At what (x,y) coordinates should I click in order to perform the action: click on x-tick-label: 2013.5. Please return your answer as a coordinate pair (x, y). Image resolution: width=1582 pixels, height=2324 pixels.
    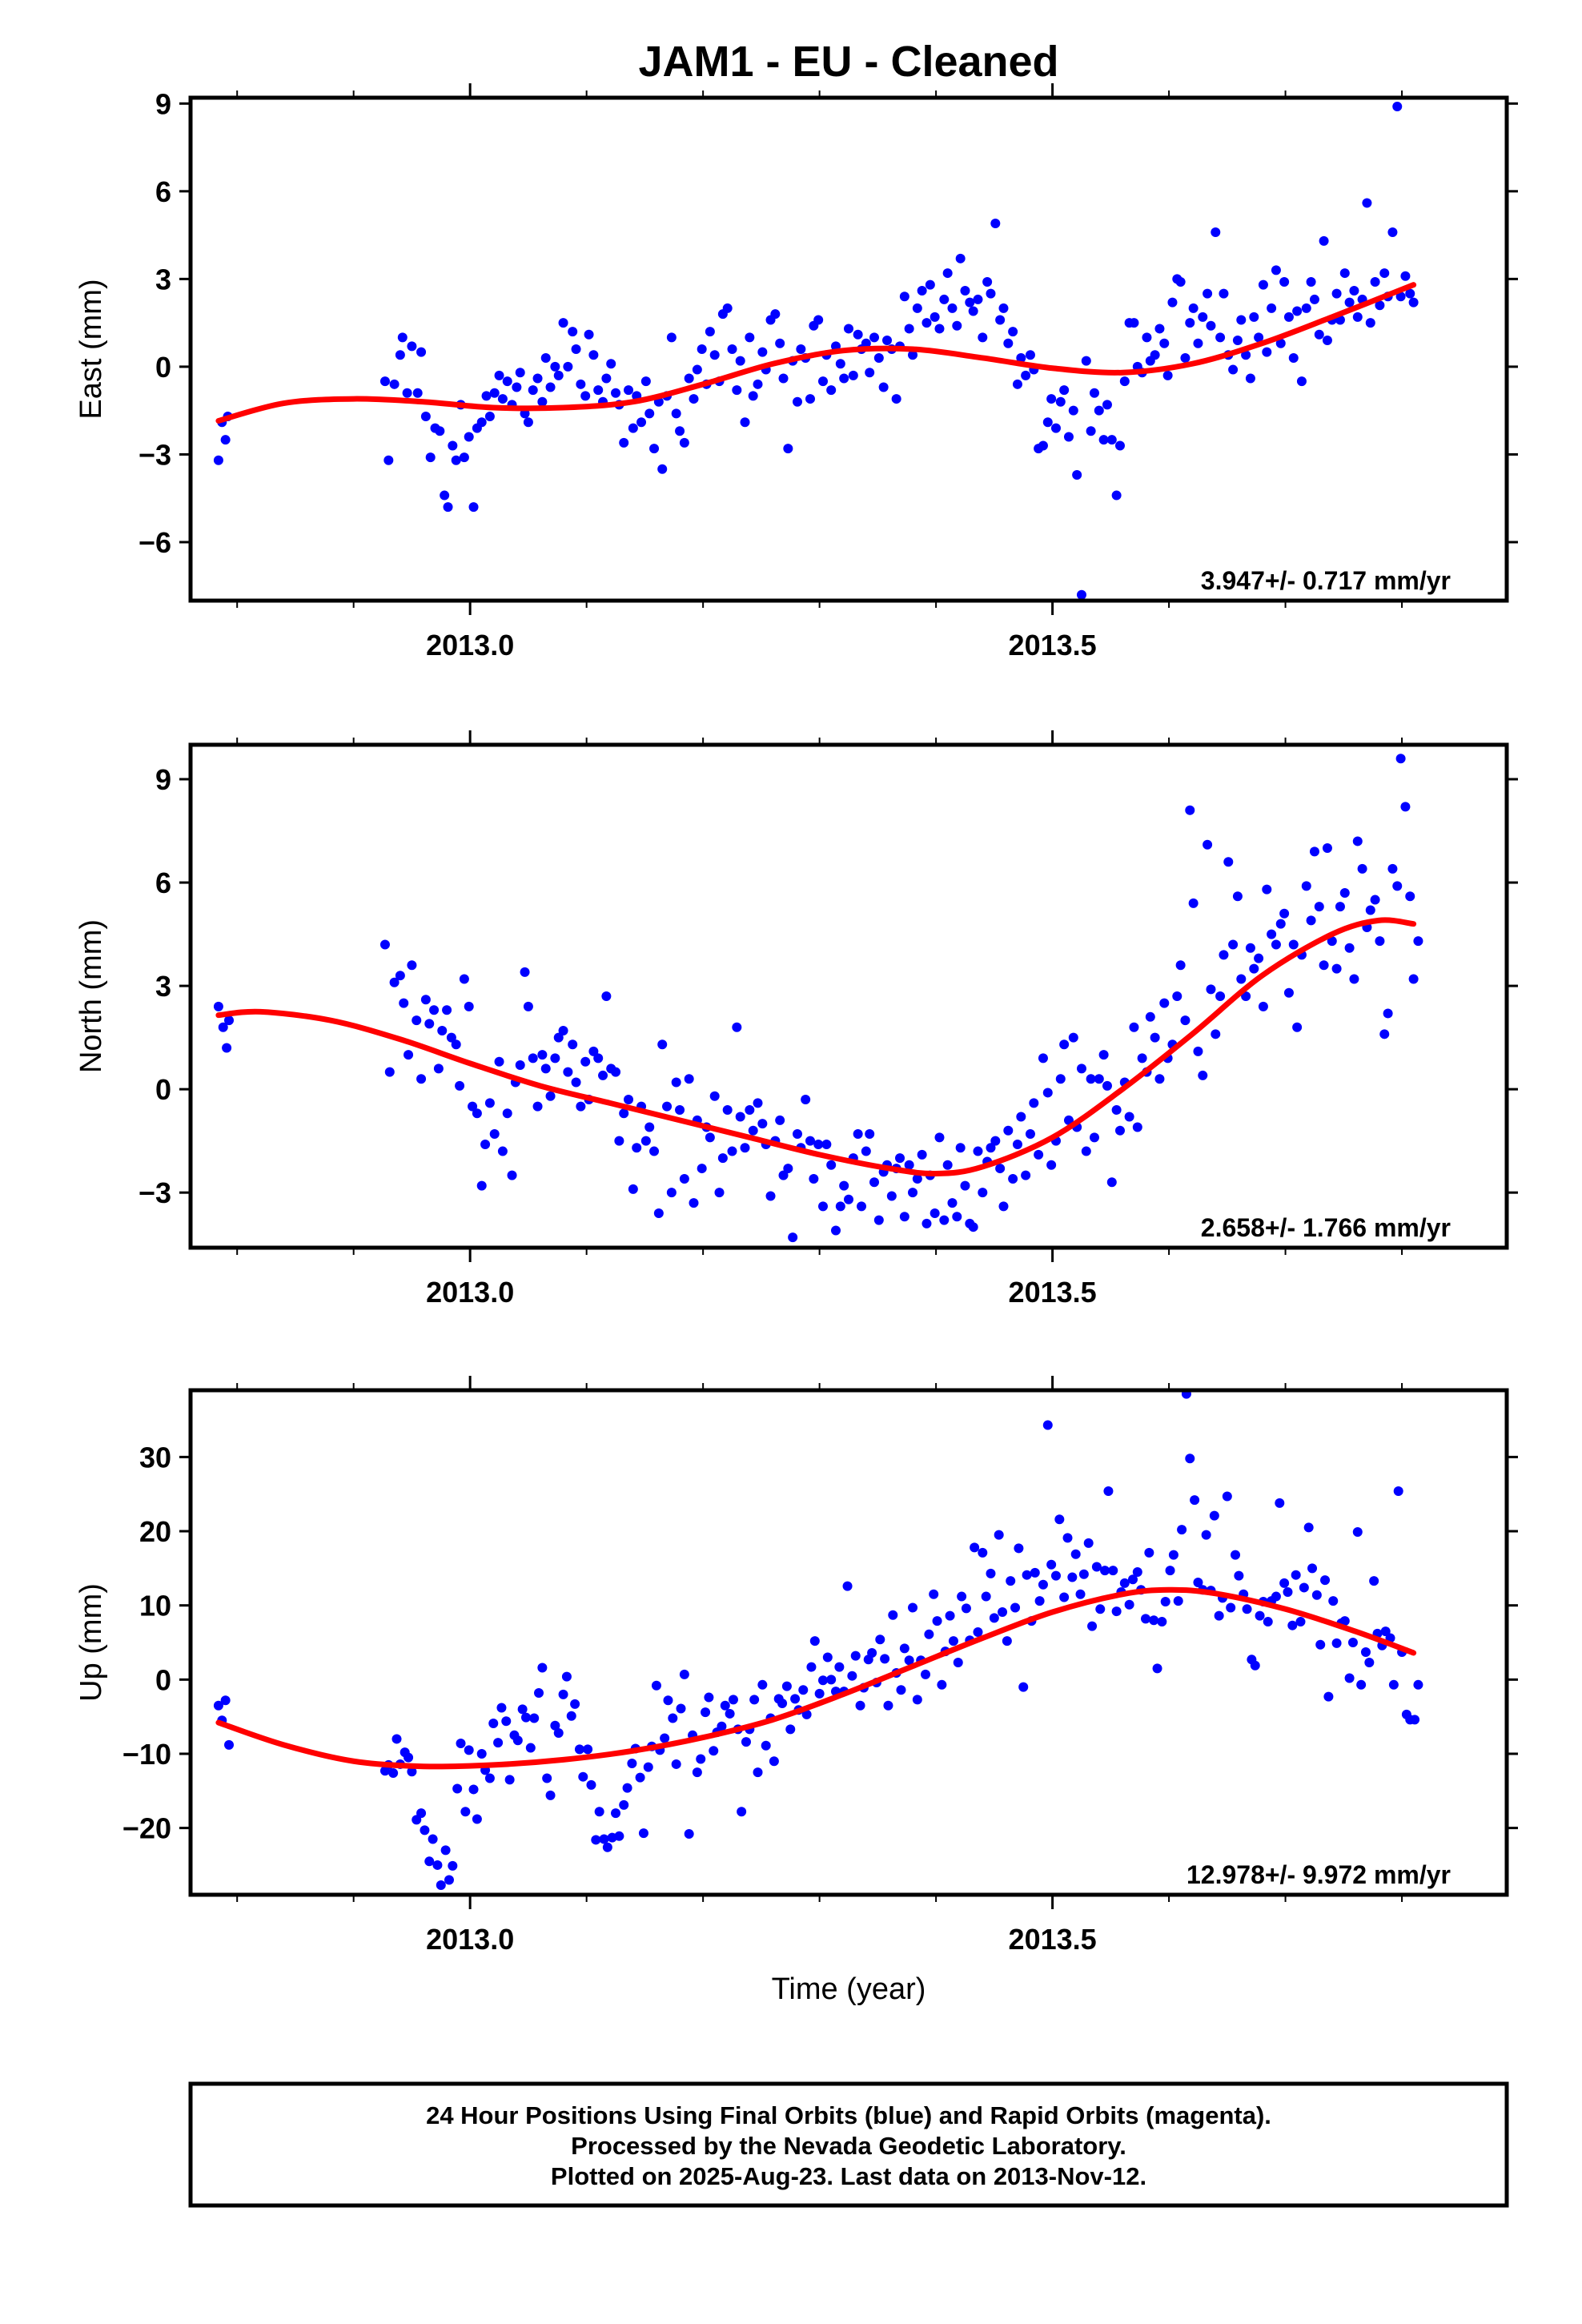
    Looking at the image, I should click on (1053, 1292).